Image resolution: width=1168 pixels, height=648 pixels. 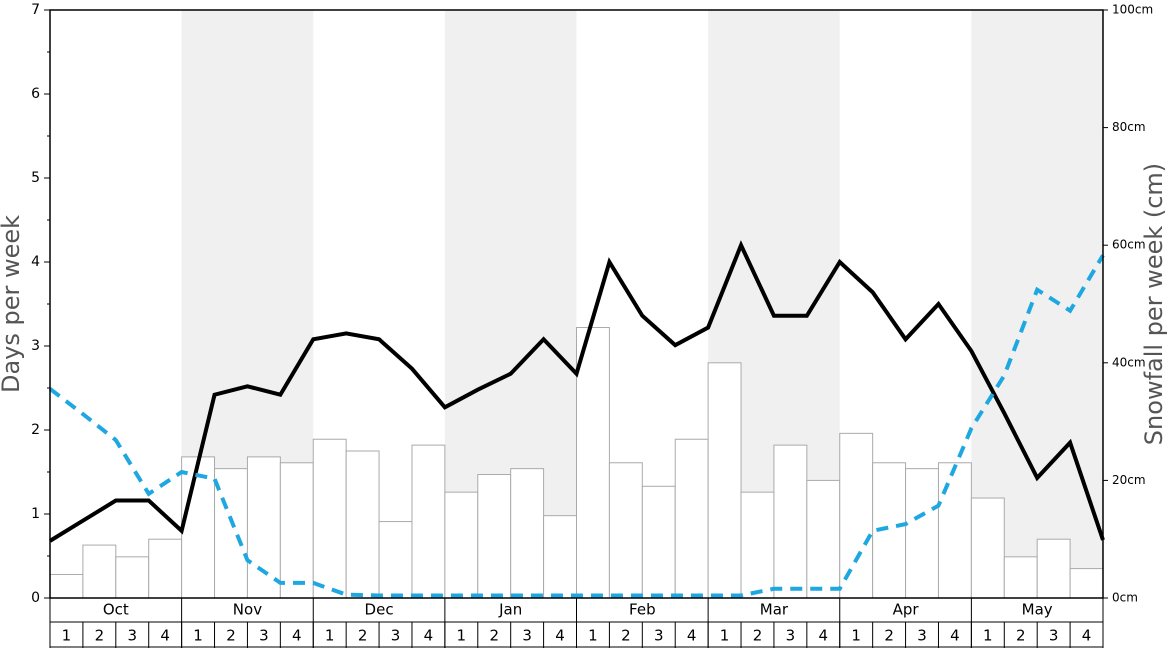 What do you see at coordinates (1129, 245) in the screenshot?
I see `y2-tick-label: 60cm` at bounding box center [1129, 245].